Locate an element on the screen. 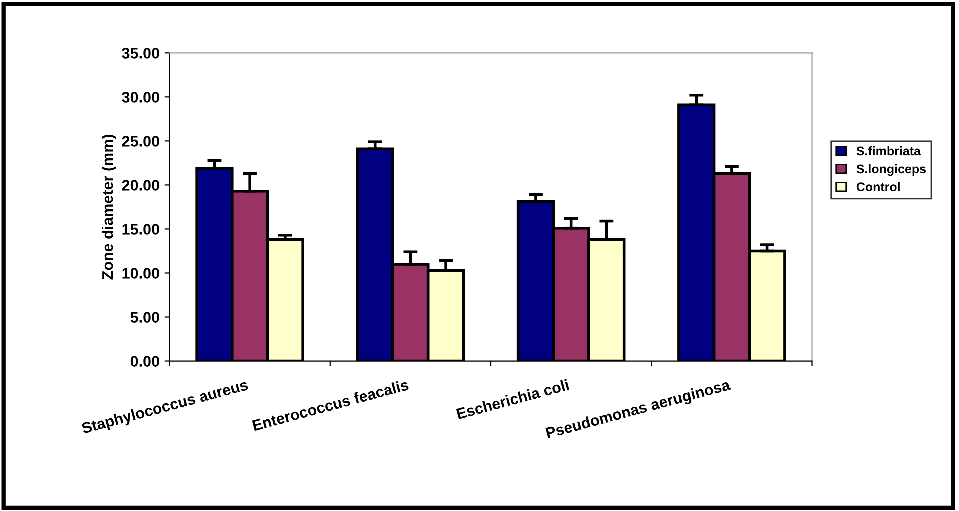 The image size is (959, 511). y-tick-label: 25.00 is located at coordinates (141, 141).